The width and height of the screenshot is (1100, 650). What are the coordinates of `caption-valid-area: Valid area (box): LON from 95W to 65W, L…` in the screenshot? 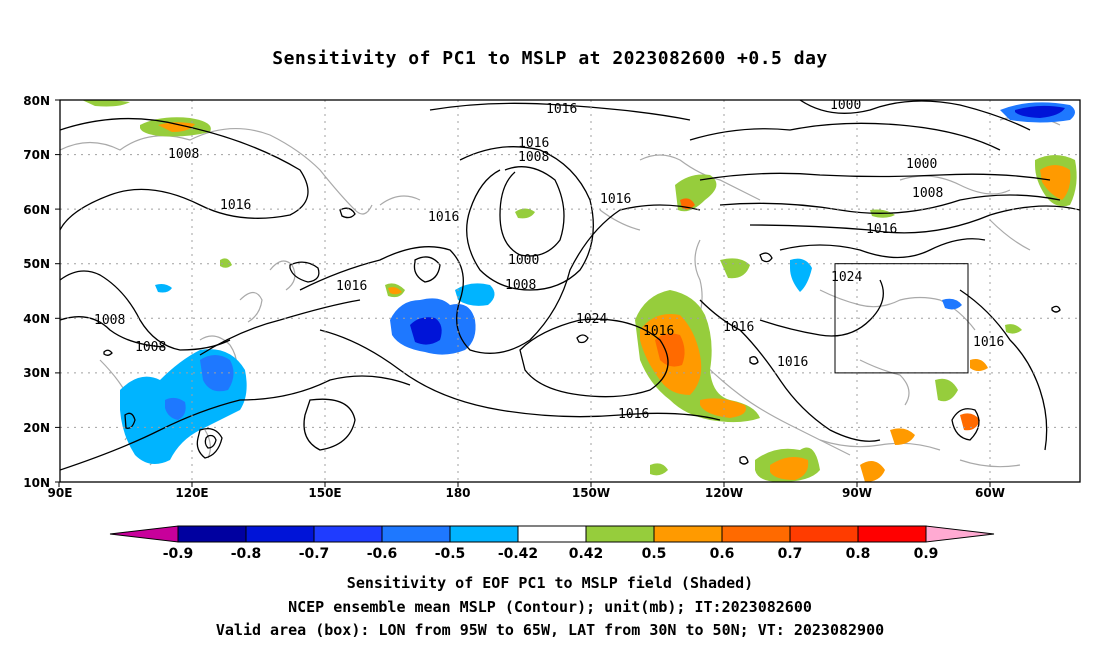 It's located at (550, 630).